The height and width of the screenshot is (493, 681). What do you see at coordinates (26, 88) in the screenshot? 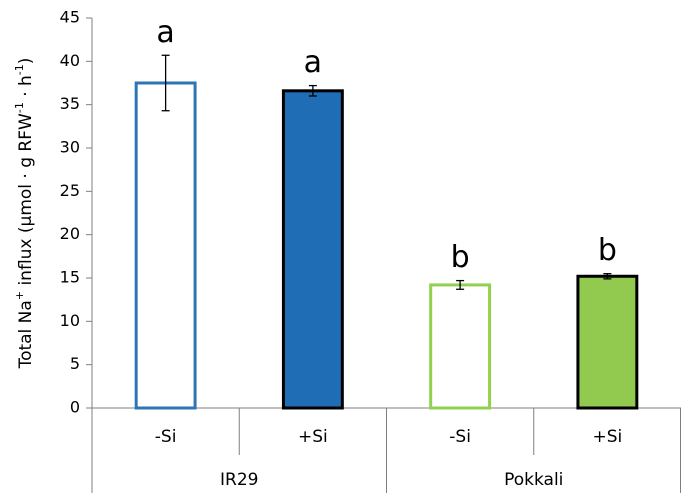
I see `y-label-part: · h` at bounding box center [26, 88].